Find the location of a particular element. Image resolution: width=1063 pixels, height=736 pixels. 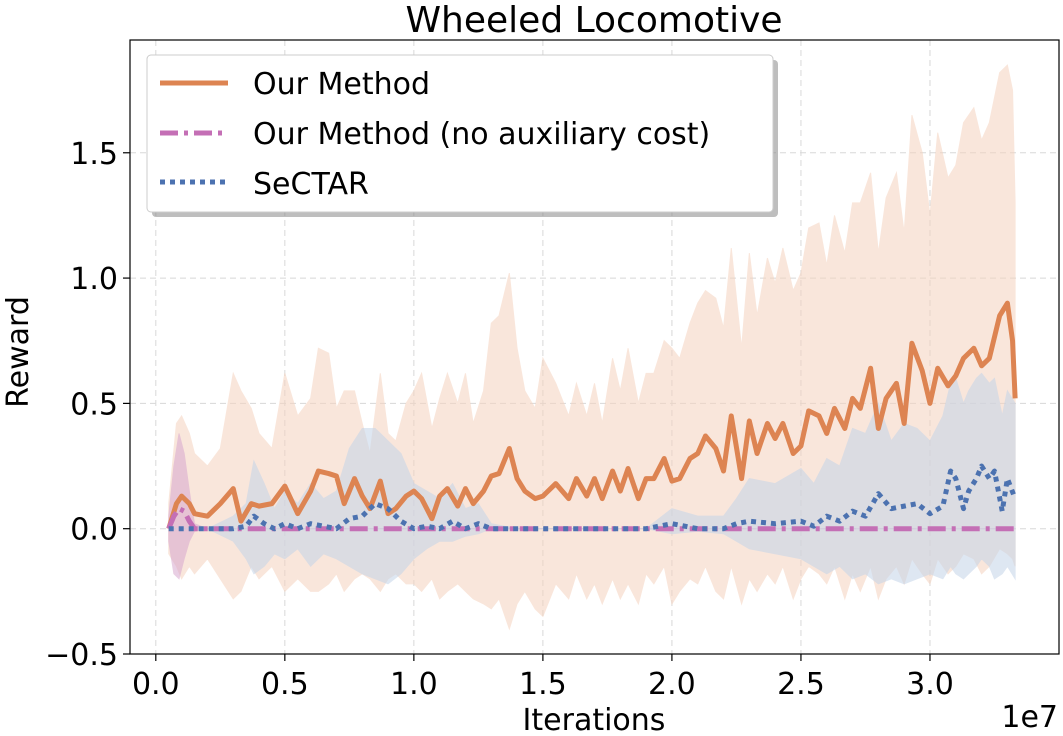

x-tick-label: 2.5 is located at coordinates (801, 684).